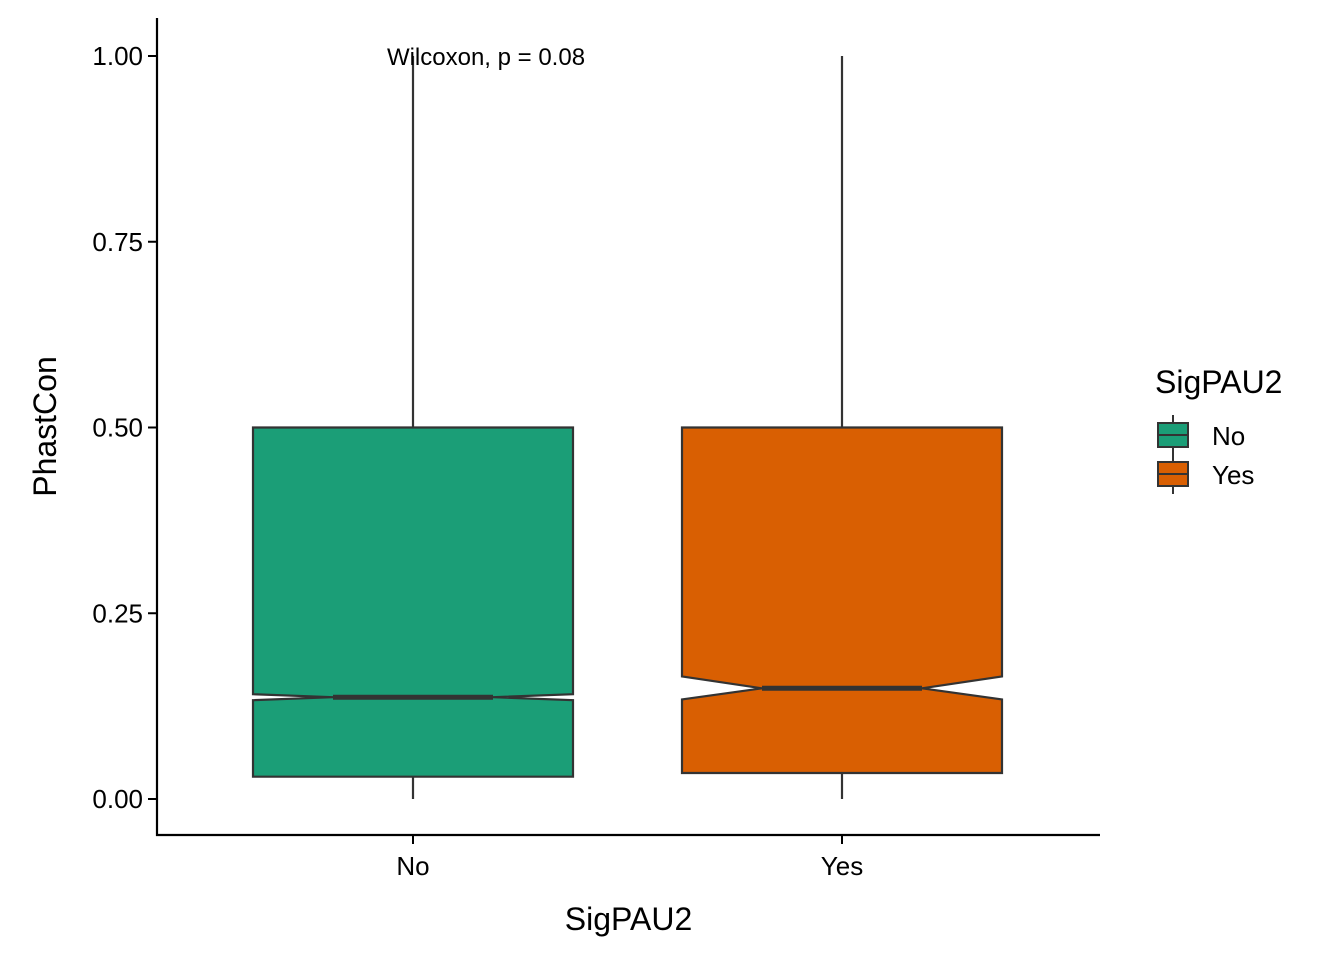 The height and width of the screenshot is (965, 1344). Describe the element at coordinates (117, 613) in the screenshot. I see `y-tick-label: 0.25` at that location.